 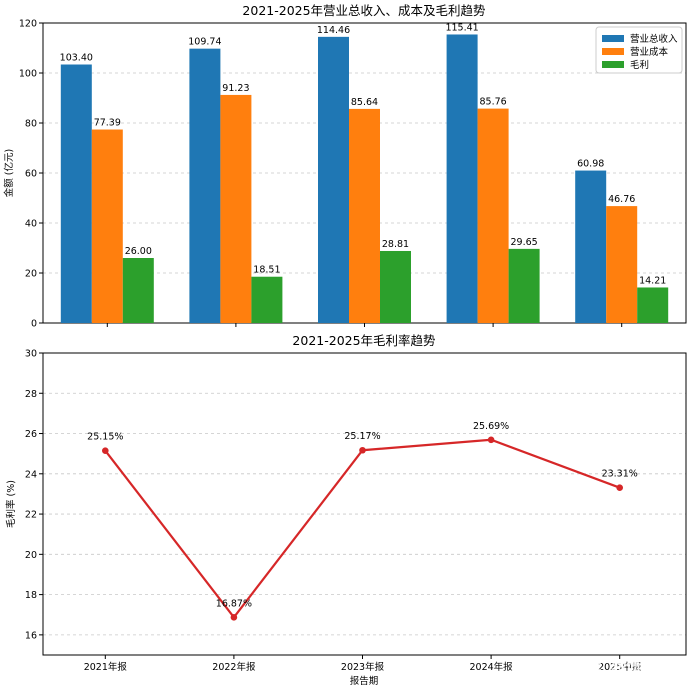 What do you see at coordinates (31, 595) in the screenshot?
I see `line-ytick-label: 18` at bounding box center [31, 595].